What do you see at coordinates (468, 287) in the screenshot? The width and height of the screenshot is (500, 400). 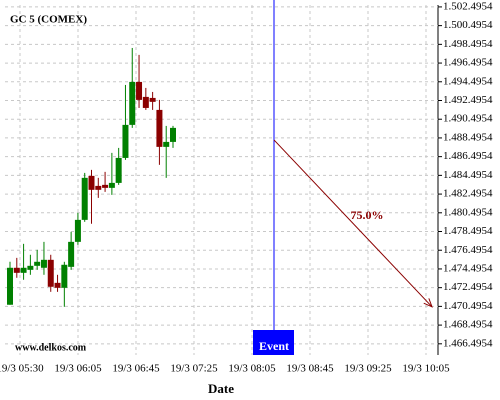 I see `y-tick-label: 1.472.4954` at bounding box center [468, 287].